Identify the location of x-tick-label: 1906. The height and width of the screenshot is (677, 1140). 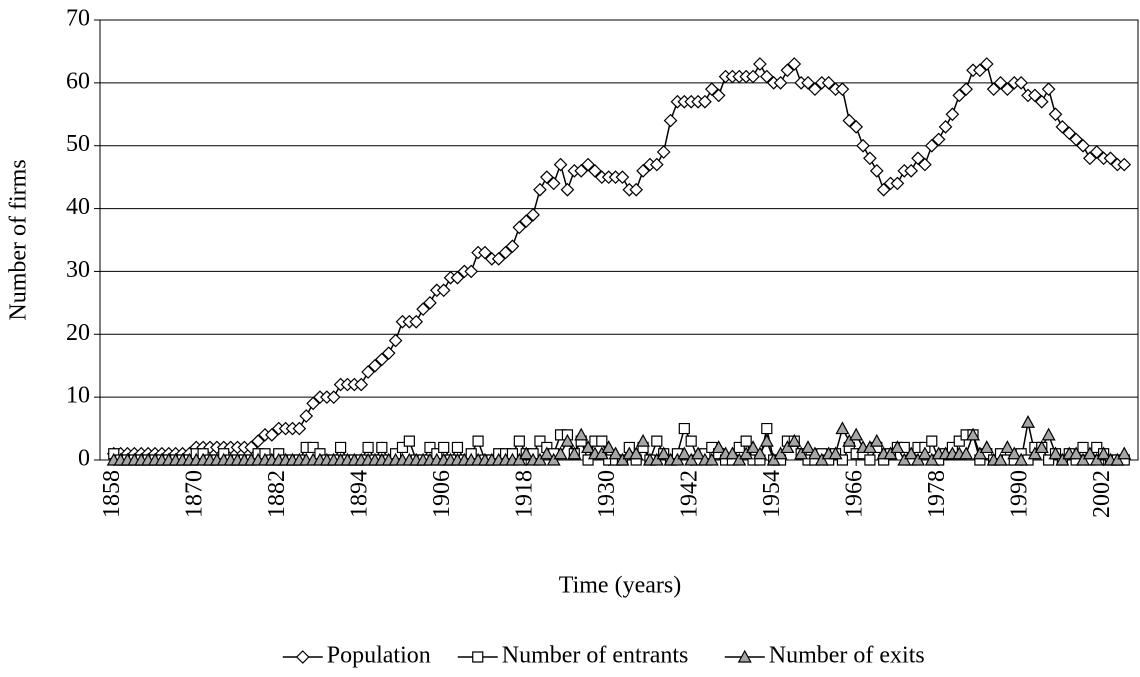
(442, 494).